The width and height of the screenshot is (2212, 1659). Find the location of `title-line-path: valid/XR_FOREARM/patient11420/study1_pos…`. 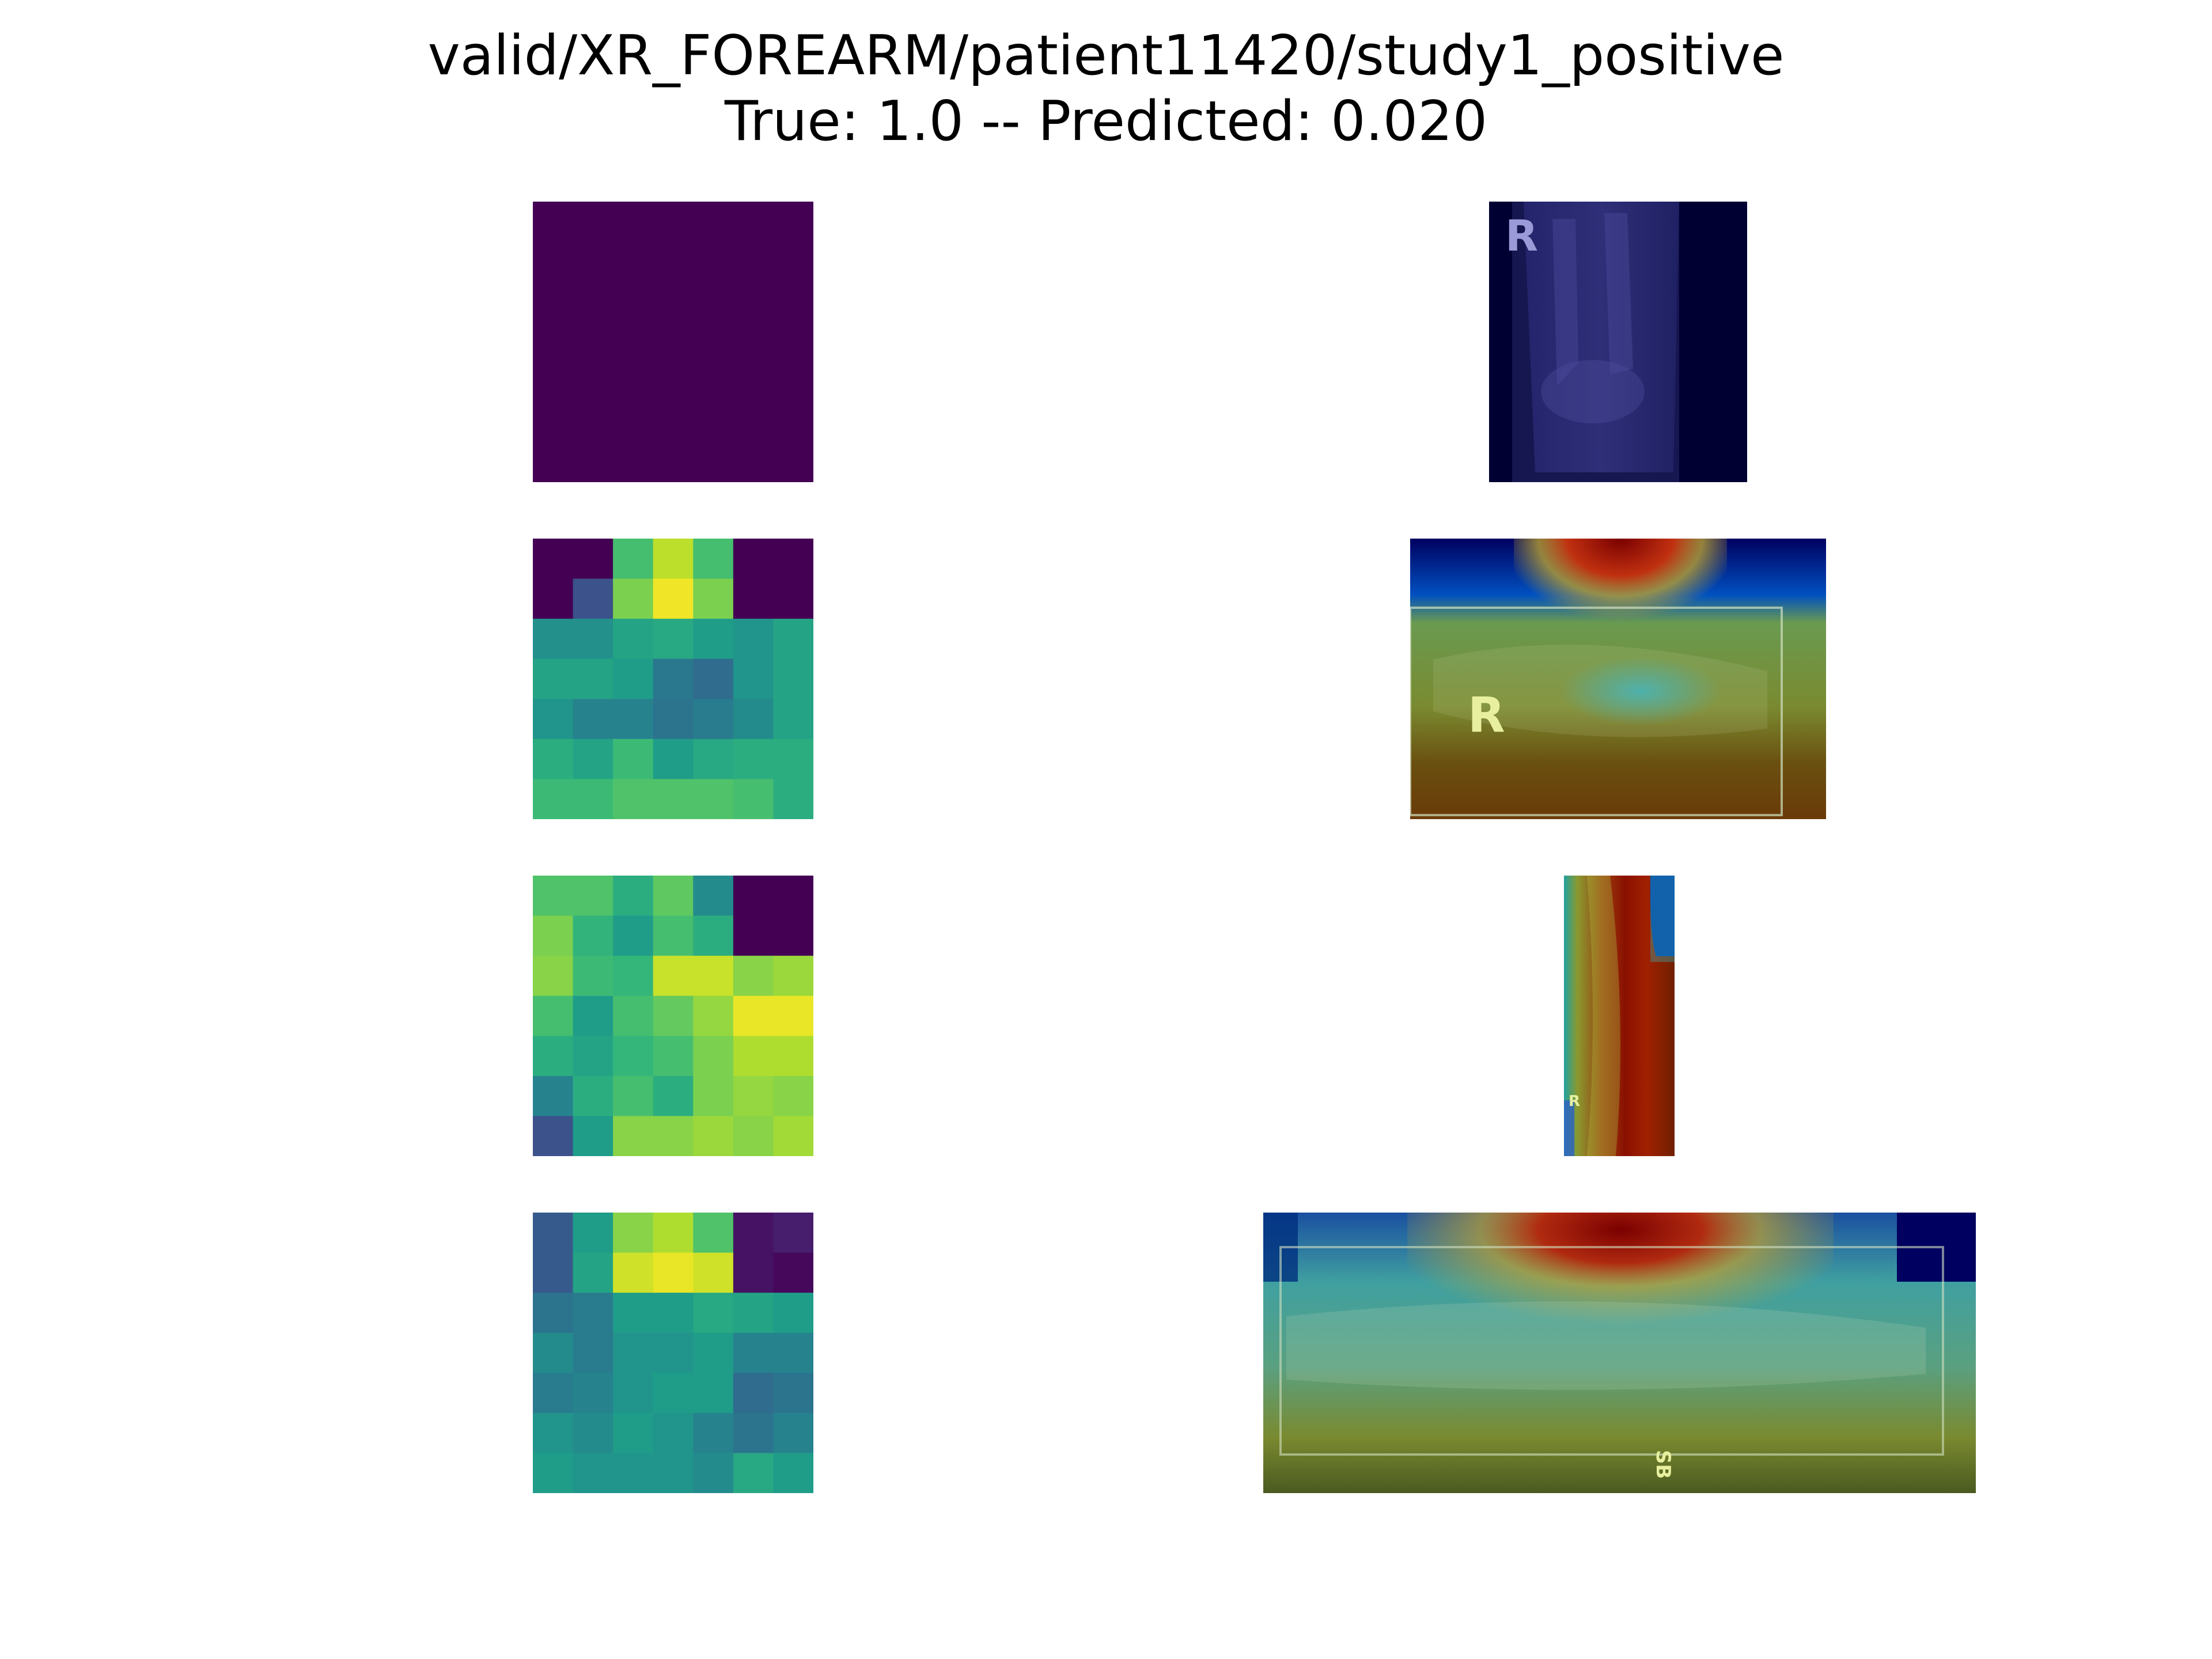

title-line-path: valid/XR_FOREARM/patient11420/study1_pos… is located at coordinates (1106, 56).